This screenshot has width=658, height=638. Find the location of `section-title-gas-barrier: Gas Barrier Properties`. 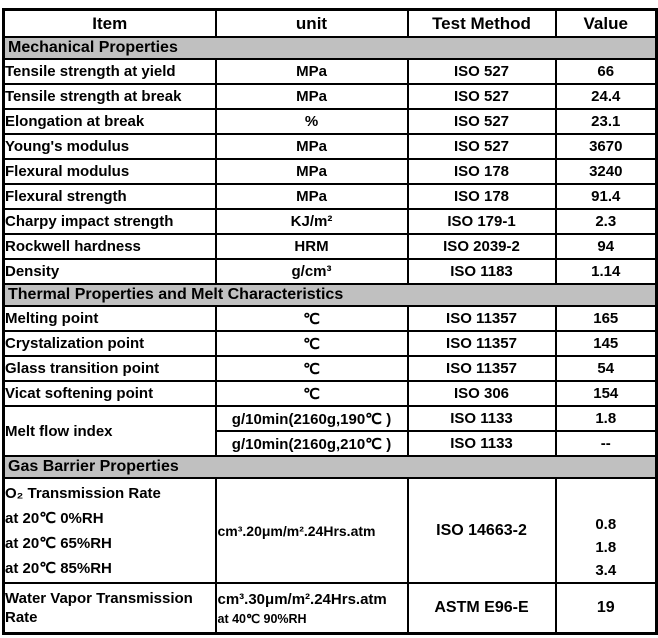

section-title-gas-barrier: Gas Barrier Properties is located at coordinates (330, 467).